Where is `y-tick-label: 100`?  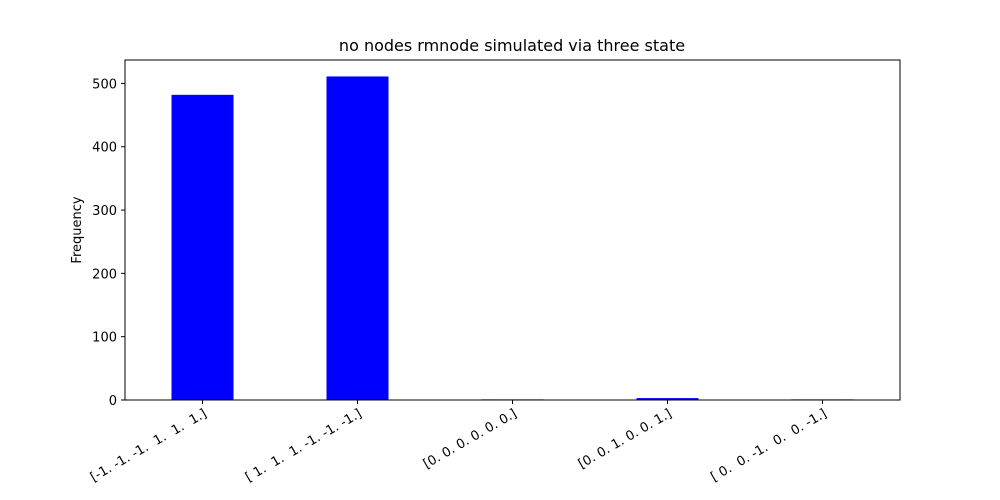 y-tick-label: 100 is located at coordinates (104, 338).